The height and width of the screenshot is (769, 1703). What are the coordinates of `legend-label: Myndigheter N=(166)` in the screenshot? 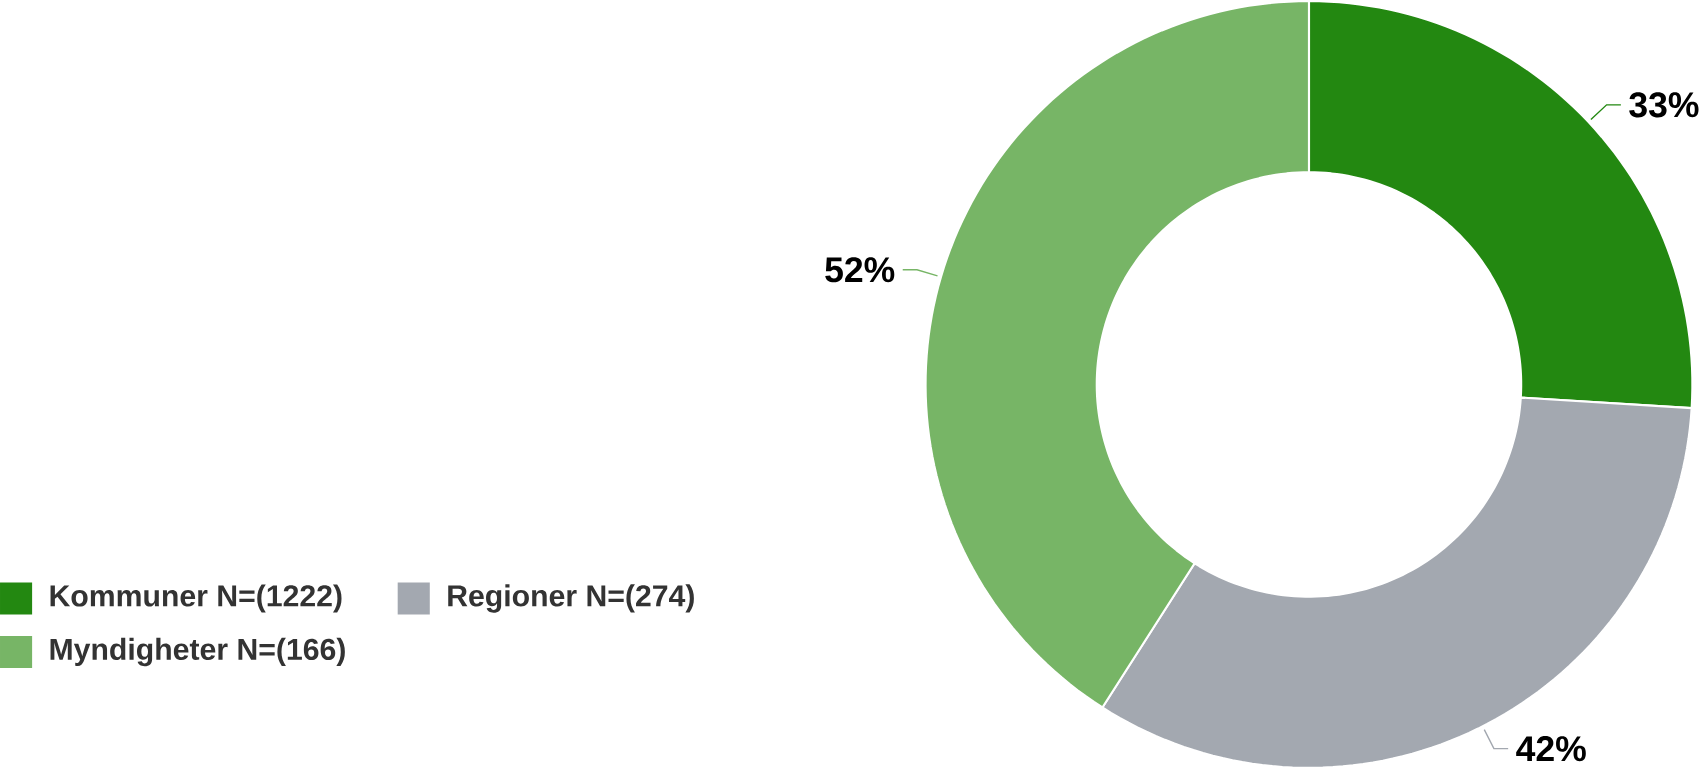 It's located at (197, 652).